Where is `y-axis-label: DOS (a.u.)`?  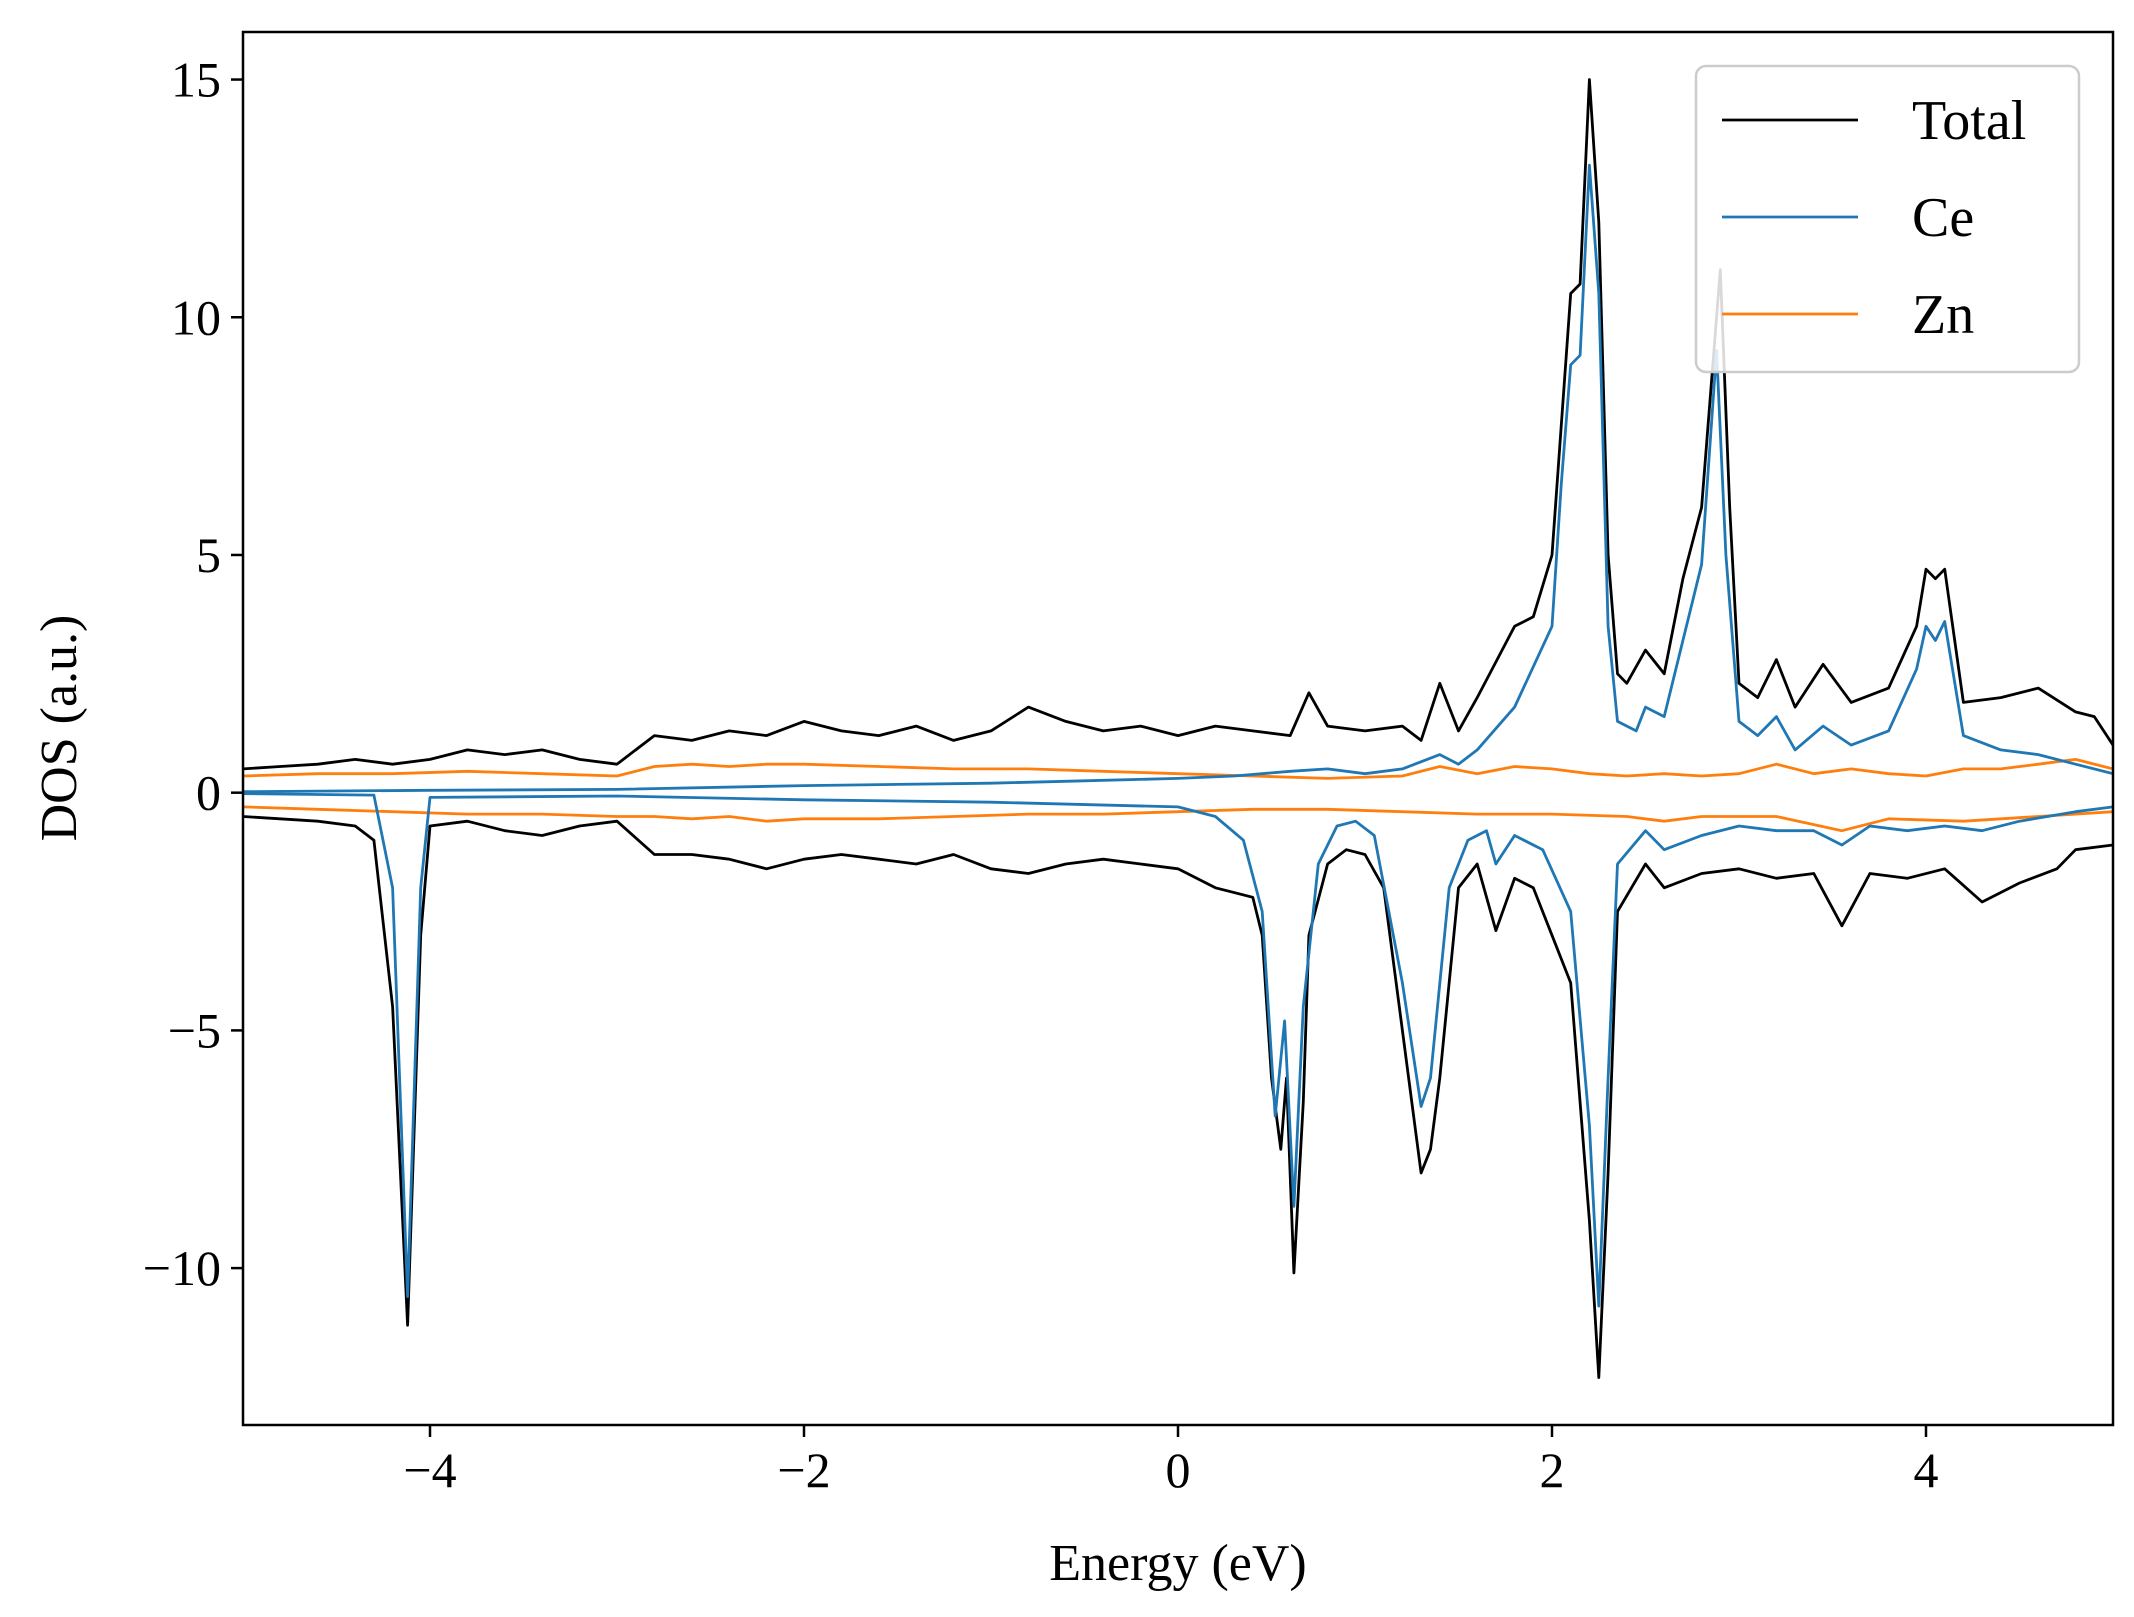
y-axis-label: DOS (a.u.) is located at coordinates (59, 728).